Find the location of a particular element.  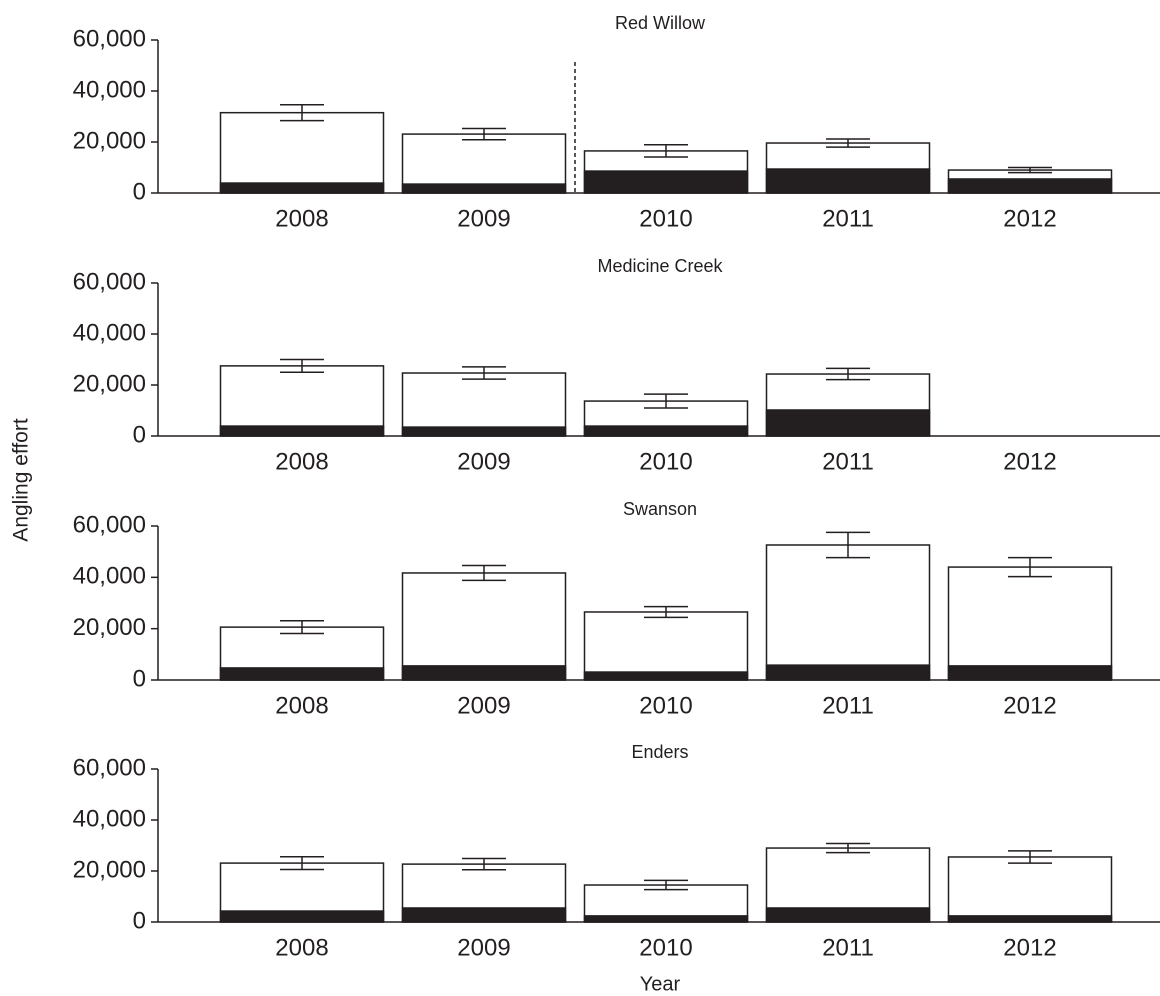

panel-title: Red Willow is located at coordinates (660, 23).